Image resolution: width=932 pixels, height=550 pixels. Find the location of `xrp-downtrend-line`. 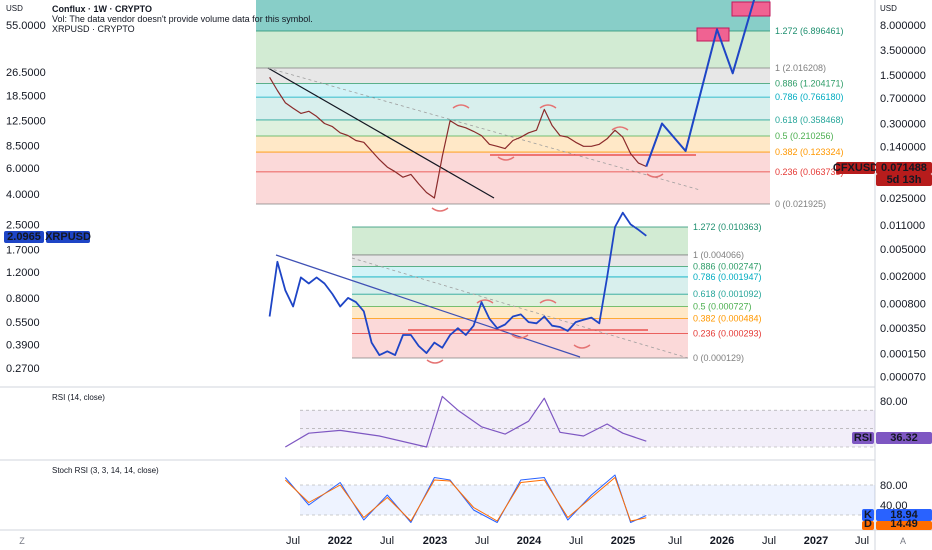

xrp-downtrend-line is located at coordinates (428, 306).